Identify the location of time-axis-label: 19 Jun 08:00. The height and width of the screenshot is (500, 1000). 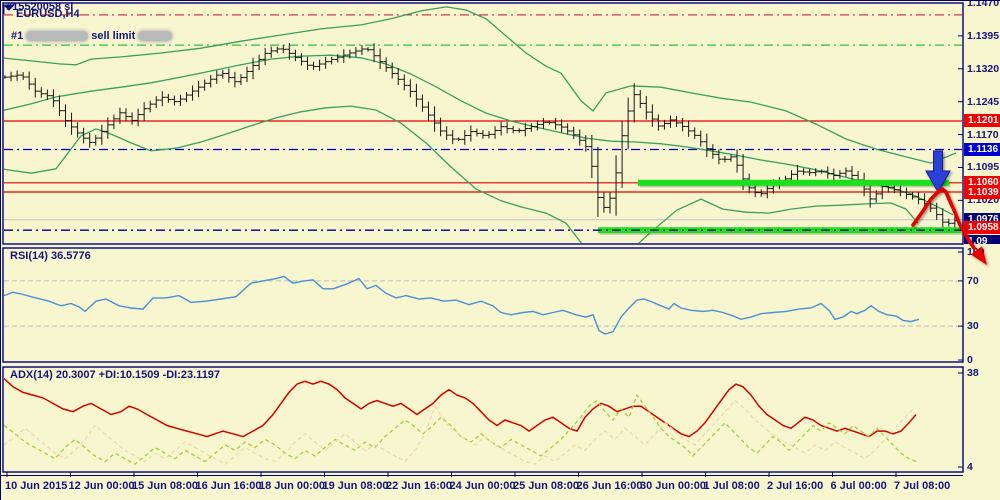
(355, 486).